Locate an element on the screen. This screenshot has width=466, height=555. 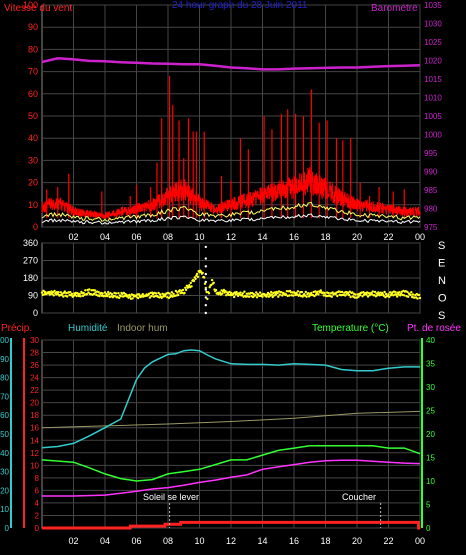
humidity-tick-label: 6 is located at coordinates (37, 490).